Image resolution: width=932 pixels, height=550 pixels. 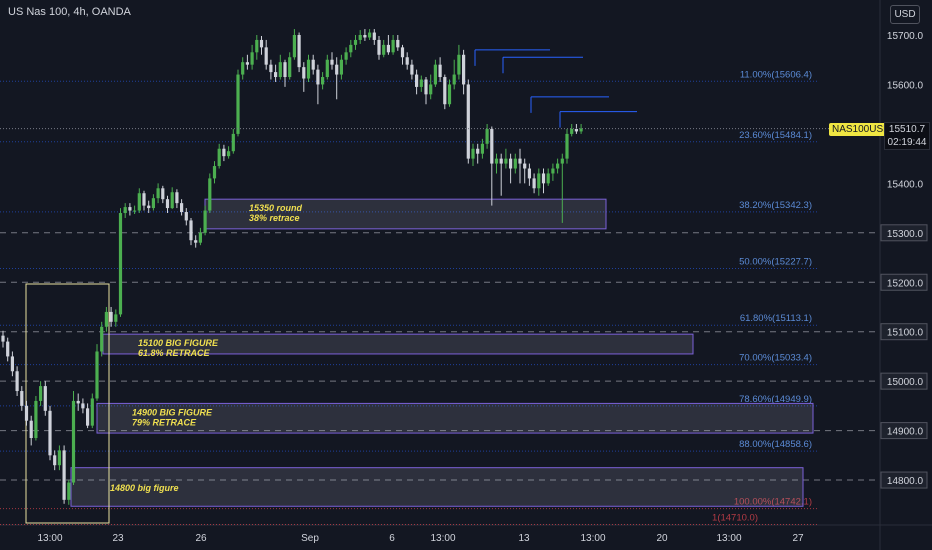 I want to click on bar-countdown: 02:19:44, so click(x=907, y=142).